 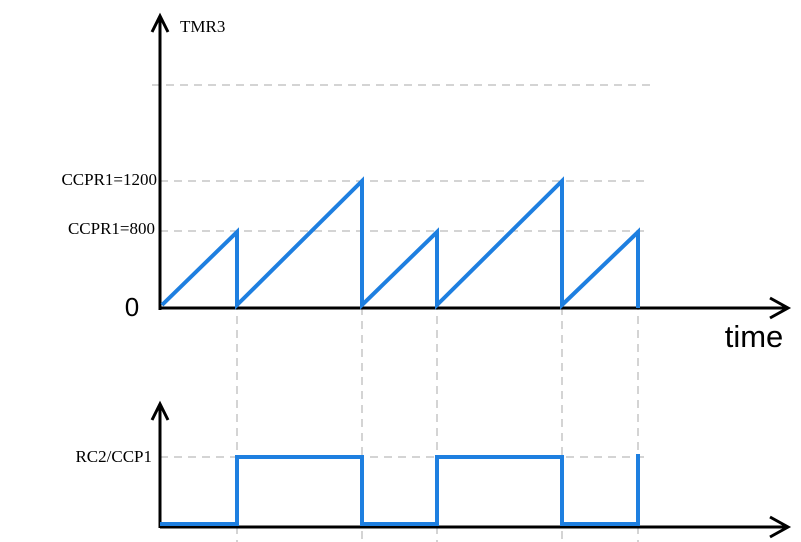 What do you see at coordinates (202, 26) in the screenshot?
I see `axis-label: TMR3` at bounding box center [202, 26].